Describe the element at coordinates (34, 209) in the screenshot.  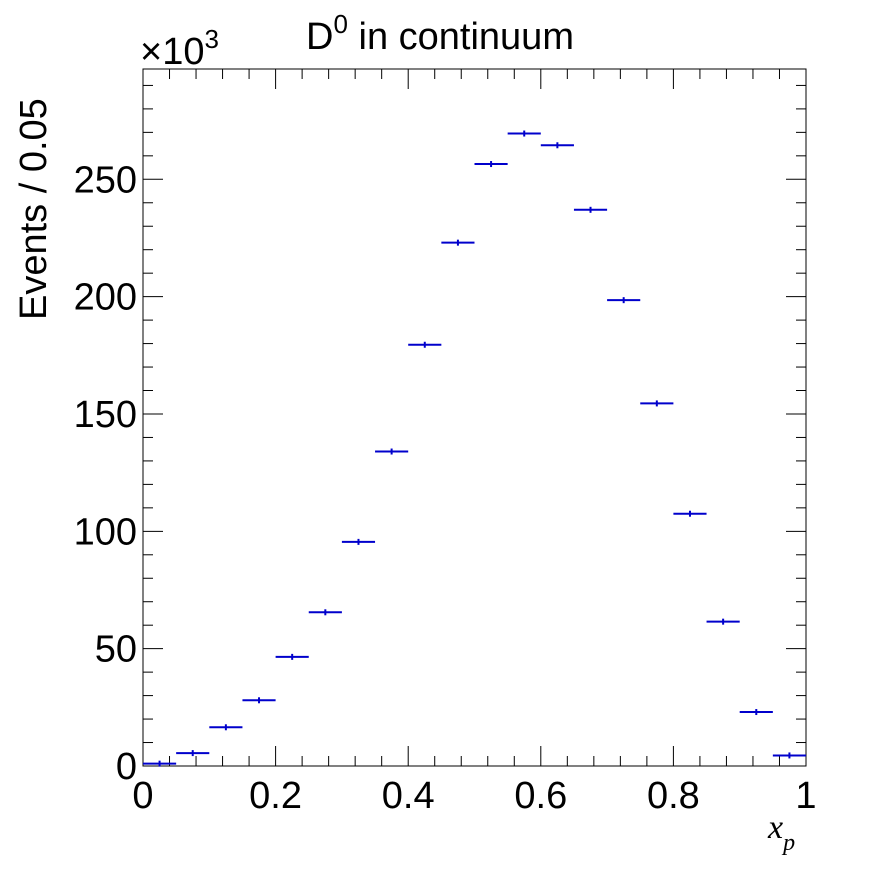
I see `y-axis-label: Events / 0.05` at that location.